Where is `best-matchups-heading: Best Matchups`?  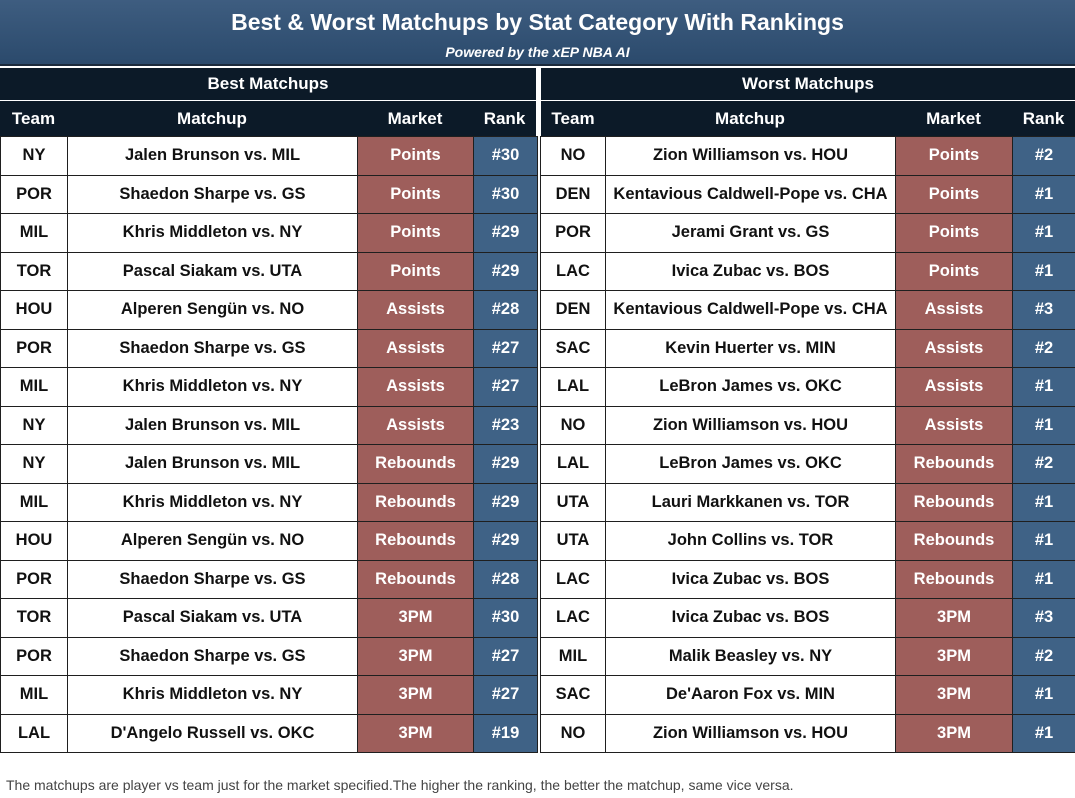
best-matchups-heading: Best Matchups is located at coordinates (268, 84).